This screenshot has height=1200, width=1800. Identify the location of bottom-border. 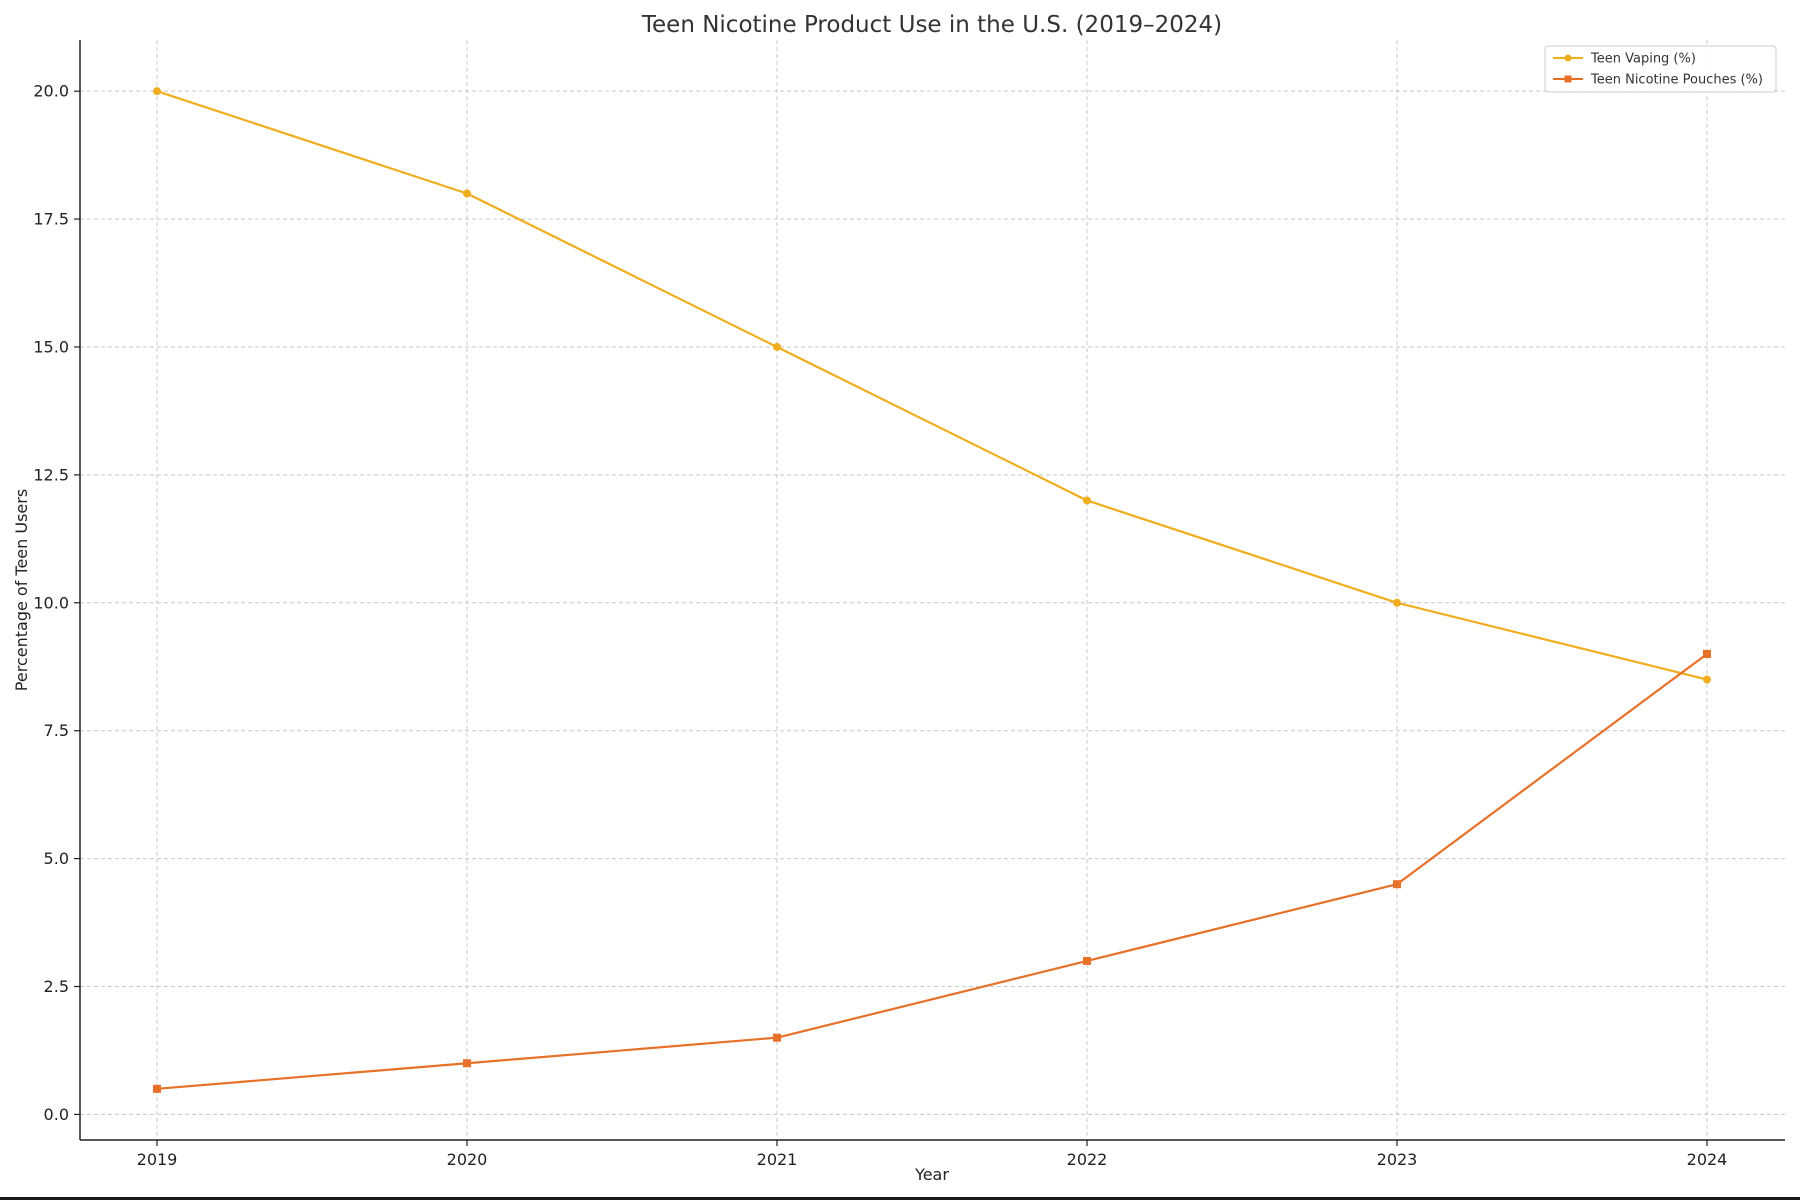
(900, 1198).